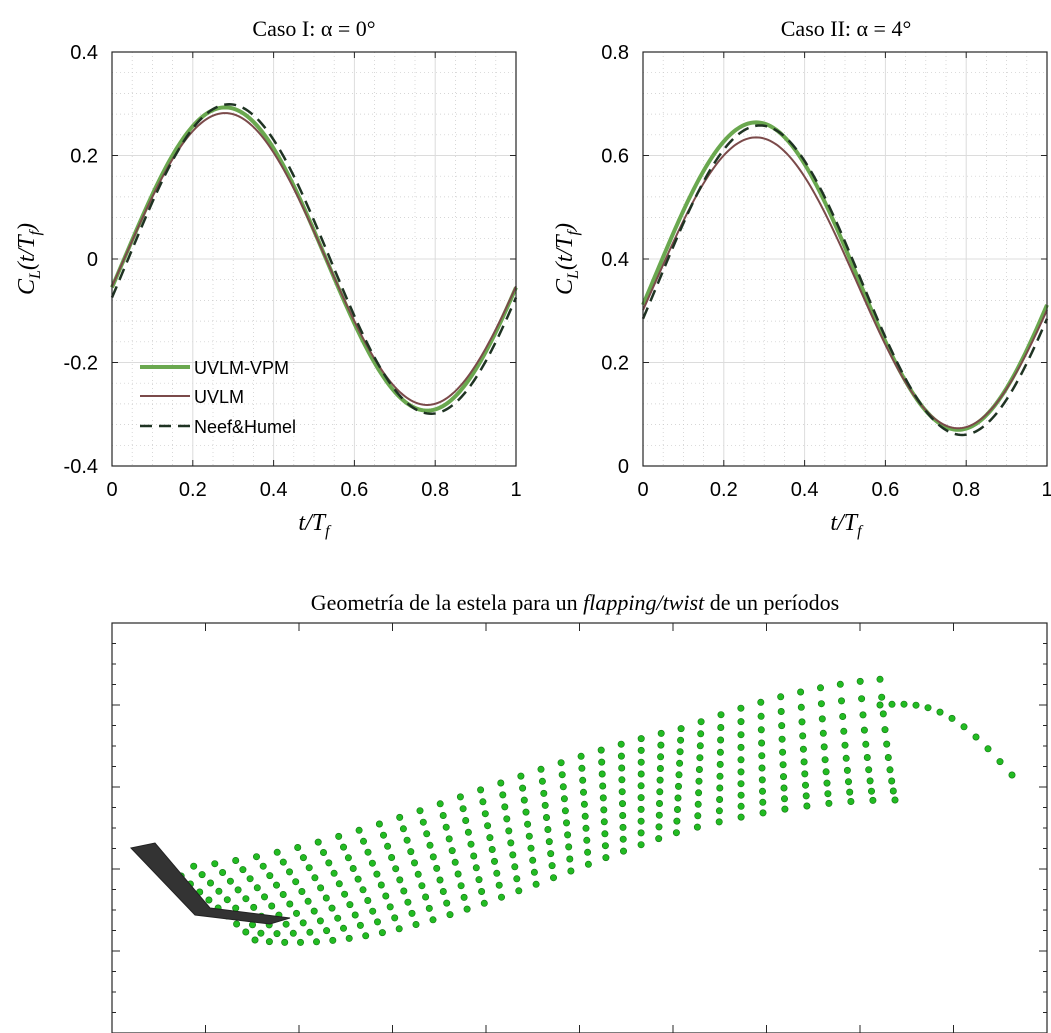 This screenshot has height=1033, width=1051. What do you see at coordinates (274, 490) in the screenshot?
I see `x-tick-label: 0.4` at bounding box center [274, 490].